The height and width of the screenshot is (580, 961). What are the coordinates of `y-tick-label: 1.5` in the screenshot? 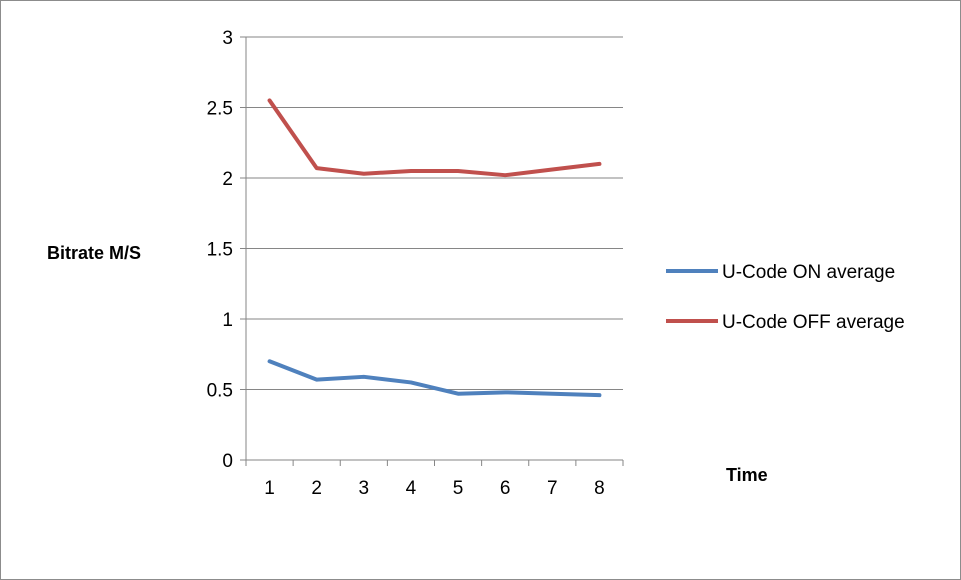 It's located at (220, 250).